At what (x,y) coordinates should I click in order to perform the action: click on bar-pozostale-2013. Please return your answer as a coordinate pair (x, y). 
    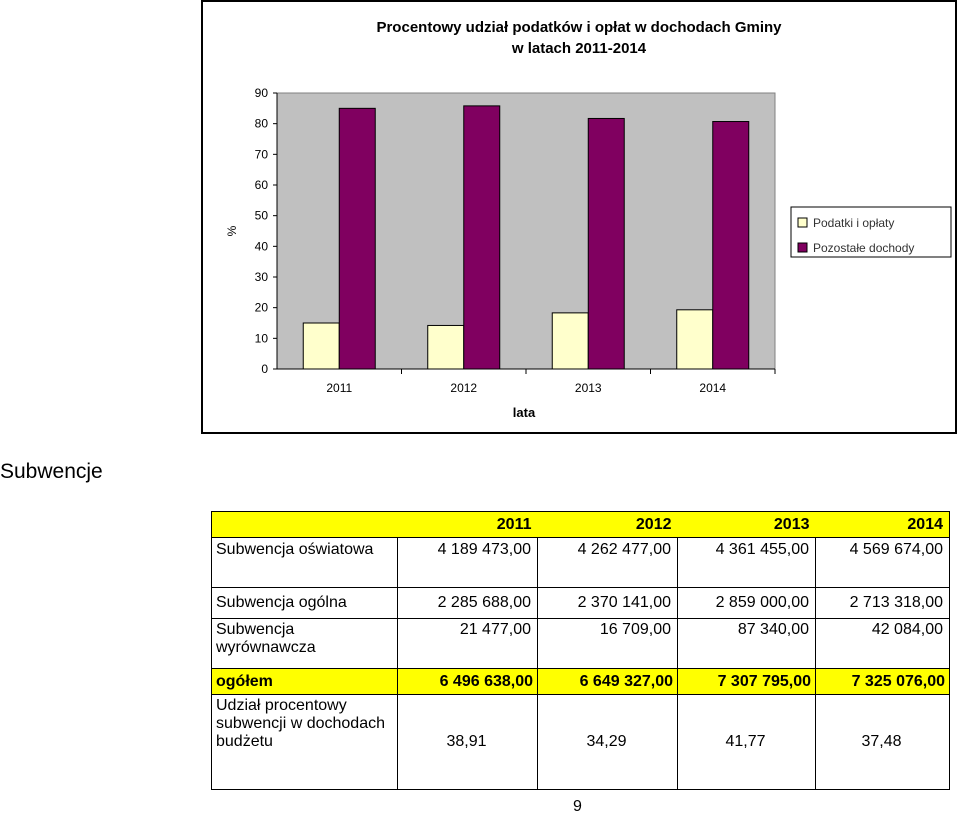
    Looking at the image, I should click on (606, 243).